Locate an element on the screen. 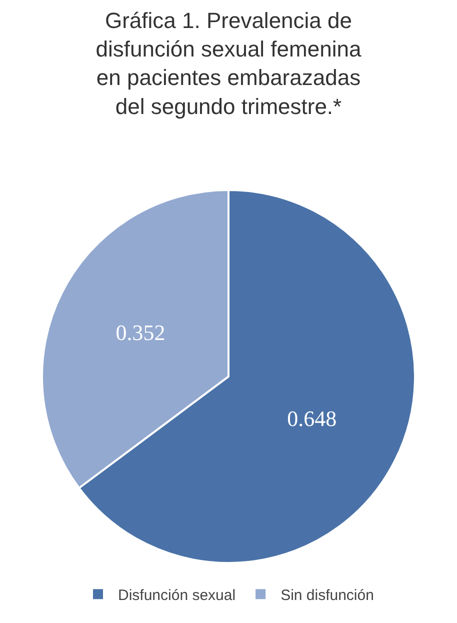  legend-label: Sin disfunción is located at coordinates (327, 595).